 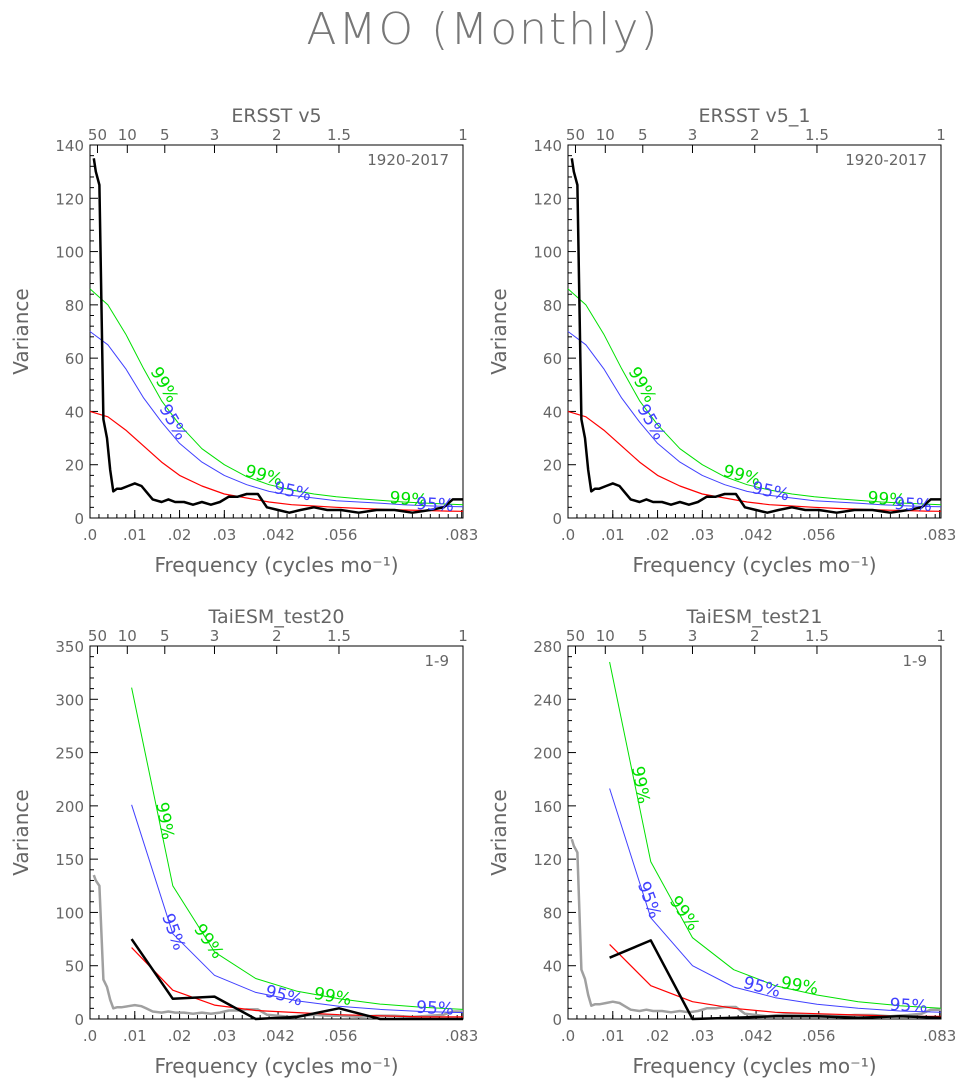 What do you see at coordinates (547, 860) in the screenshot?
I see `y-tick-label: 120` at bounding box center [547, 860].